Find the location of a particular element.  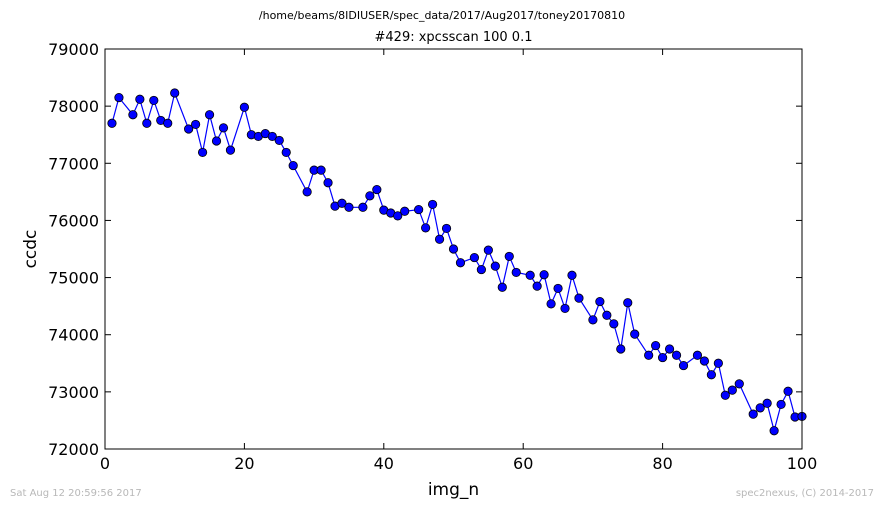

y-tick-label: 76000 is located at coordinates (73, 220).